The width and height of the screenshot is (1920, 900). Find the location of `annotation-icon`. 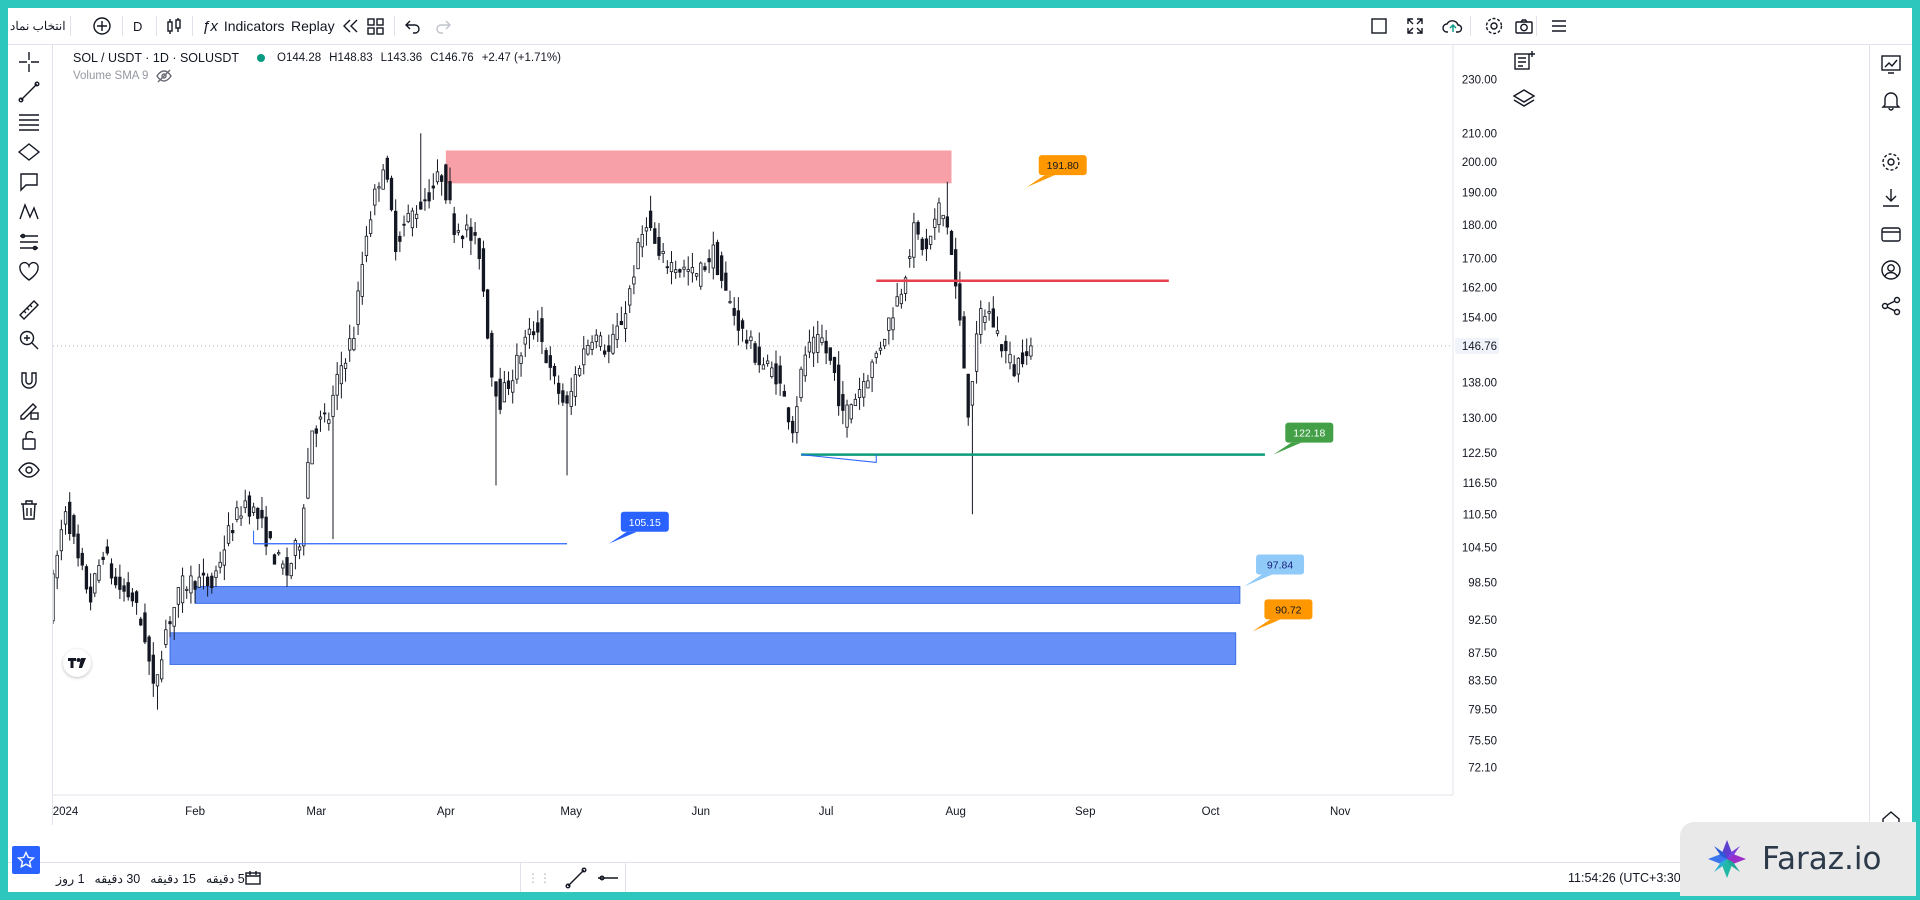

annotation-icon is located at coordinates (29, 182).